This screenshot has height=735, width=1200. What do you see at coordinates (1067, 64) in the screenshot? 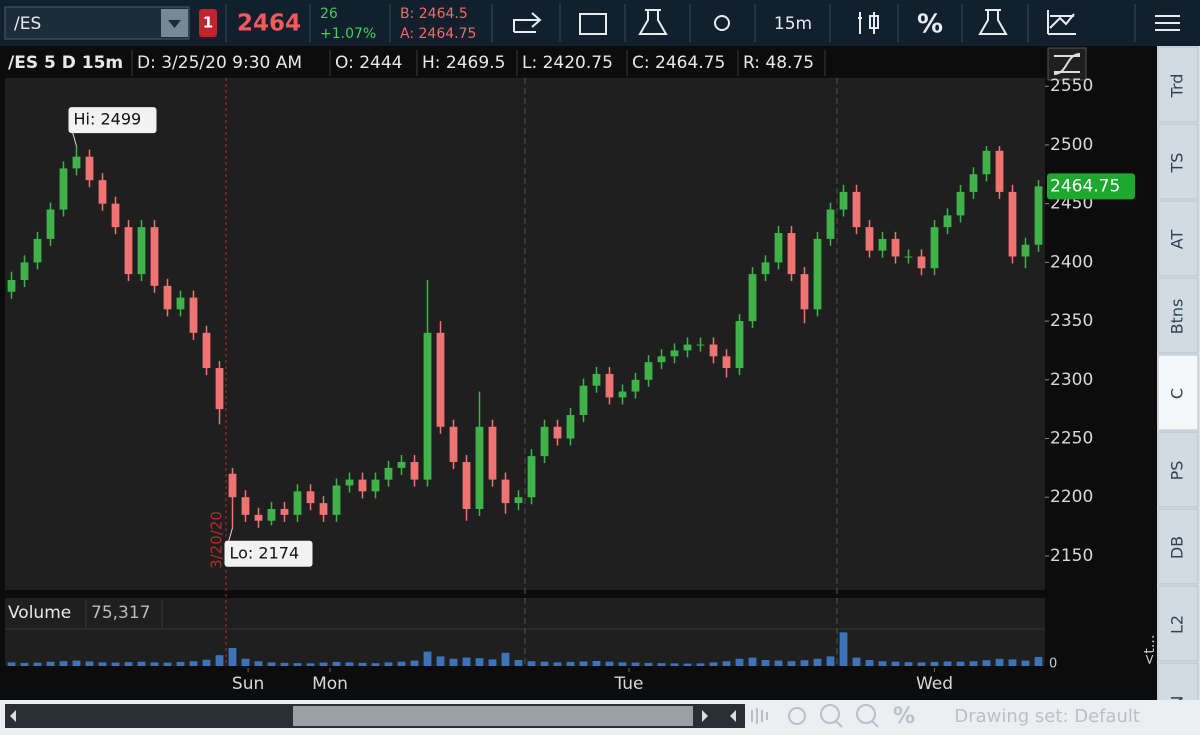
I see `style-toggle-icon` at bounding box center [1067, 64].